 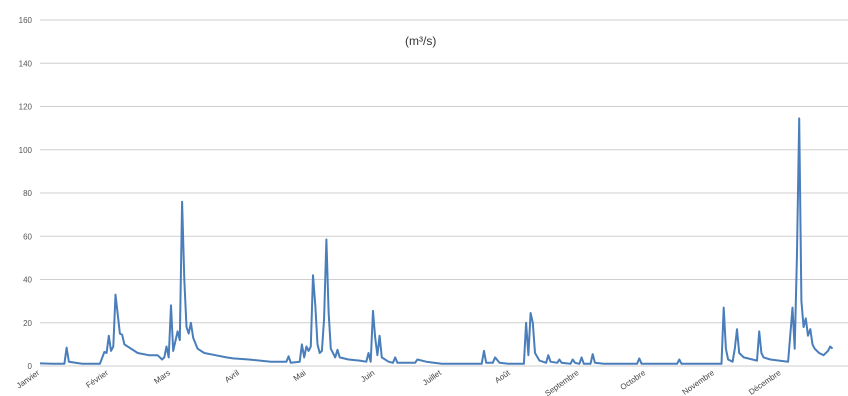 I want to click on x-tick-label: Août, so click(x=502, y=376).